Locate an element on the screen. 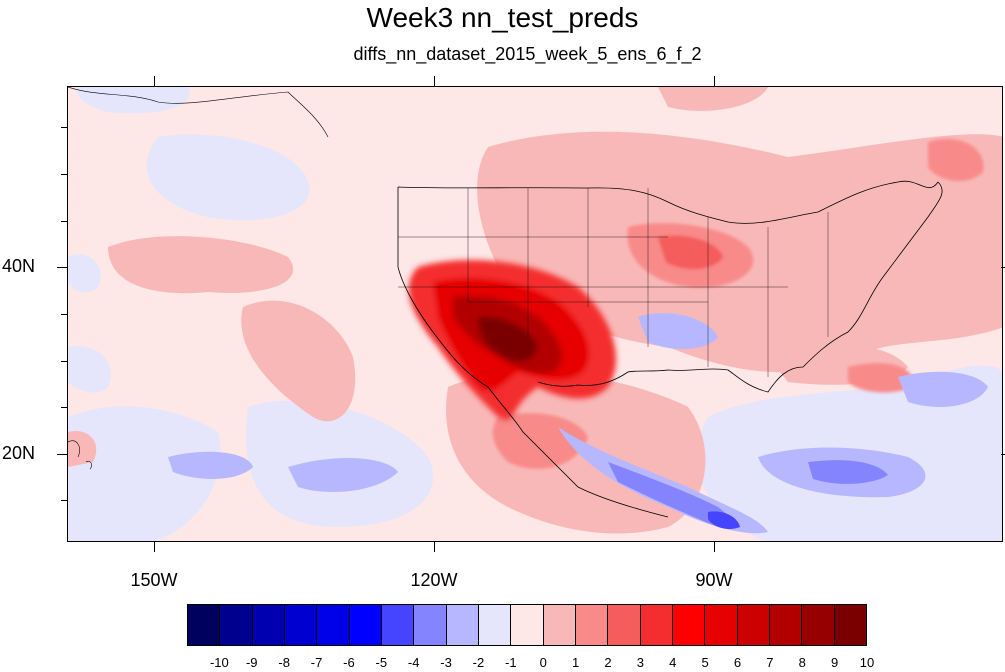 The image size is (1005, 672). colorbar-label: 1 is located at coordinates (575, 662).